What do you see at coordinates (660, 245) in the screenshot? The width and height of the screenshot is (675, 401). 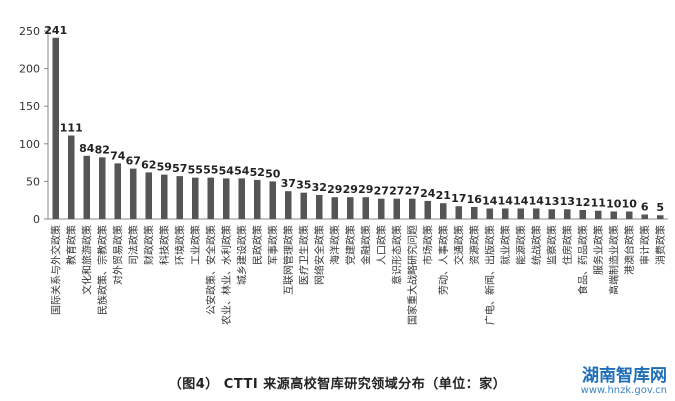 I see `x-tick-label: 消费政策` at bounding box center [660, 245].